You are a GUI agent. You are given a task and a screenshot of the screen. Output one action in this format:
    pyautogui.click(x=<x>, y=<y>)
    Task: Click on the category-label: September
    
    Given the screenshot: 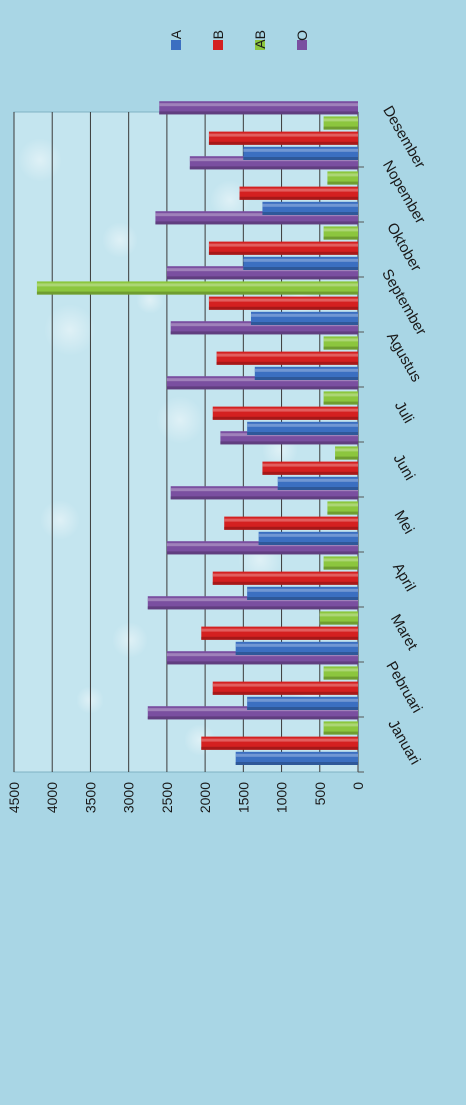 What is the action you would take?
    pyautogui.click(x=403, y=302)
    